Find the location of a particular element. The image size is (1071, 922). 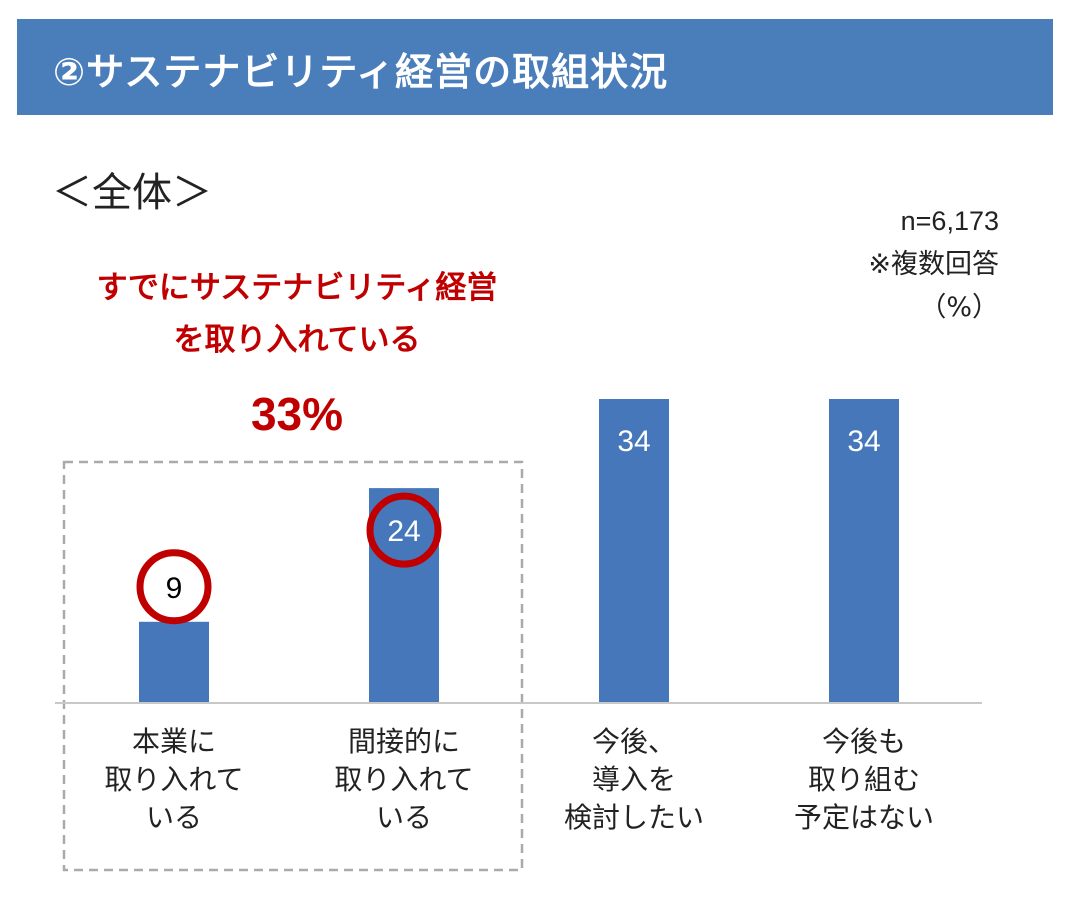

unit-label: （%） is located at coordinates (959, 307).